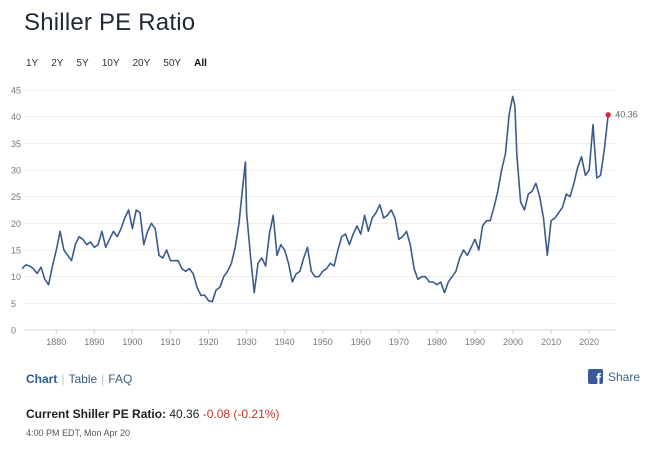 This screenshot has height=454, width=655. What do you see at coordinates (16, 91) in the screenshot?
I see `y-tick-label: 45` at bounding box center [16, 91].